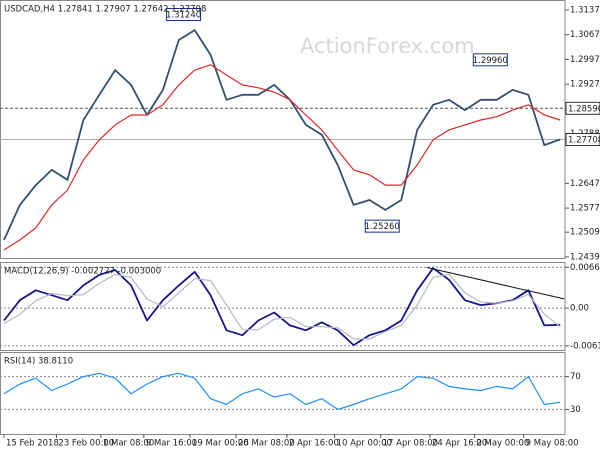 The width and height of the screenshot is (600, 450). What do you see at coordinates (266, 444) in the screenshot?
I see `x-tick-label: 26 Mar 08:00` at bounding box center [266, 444].